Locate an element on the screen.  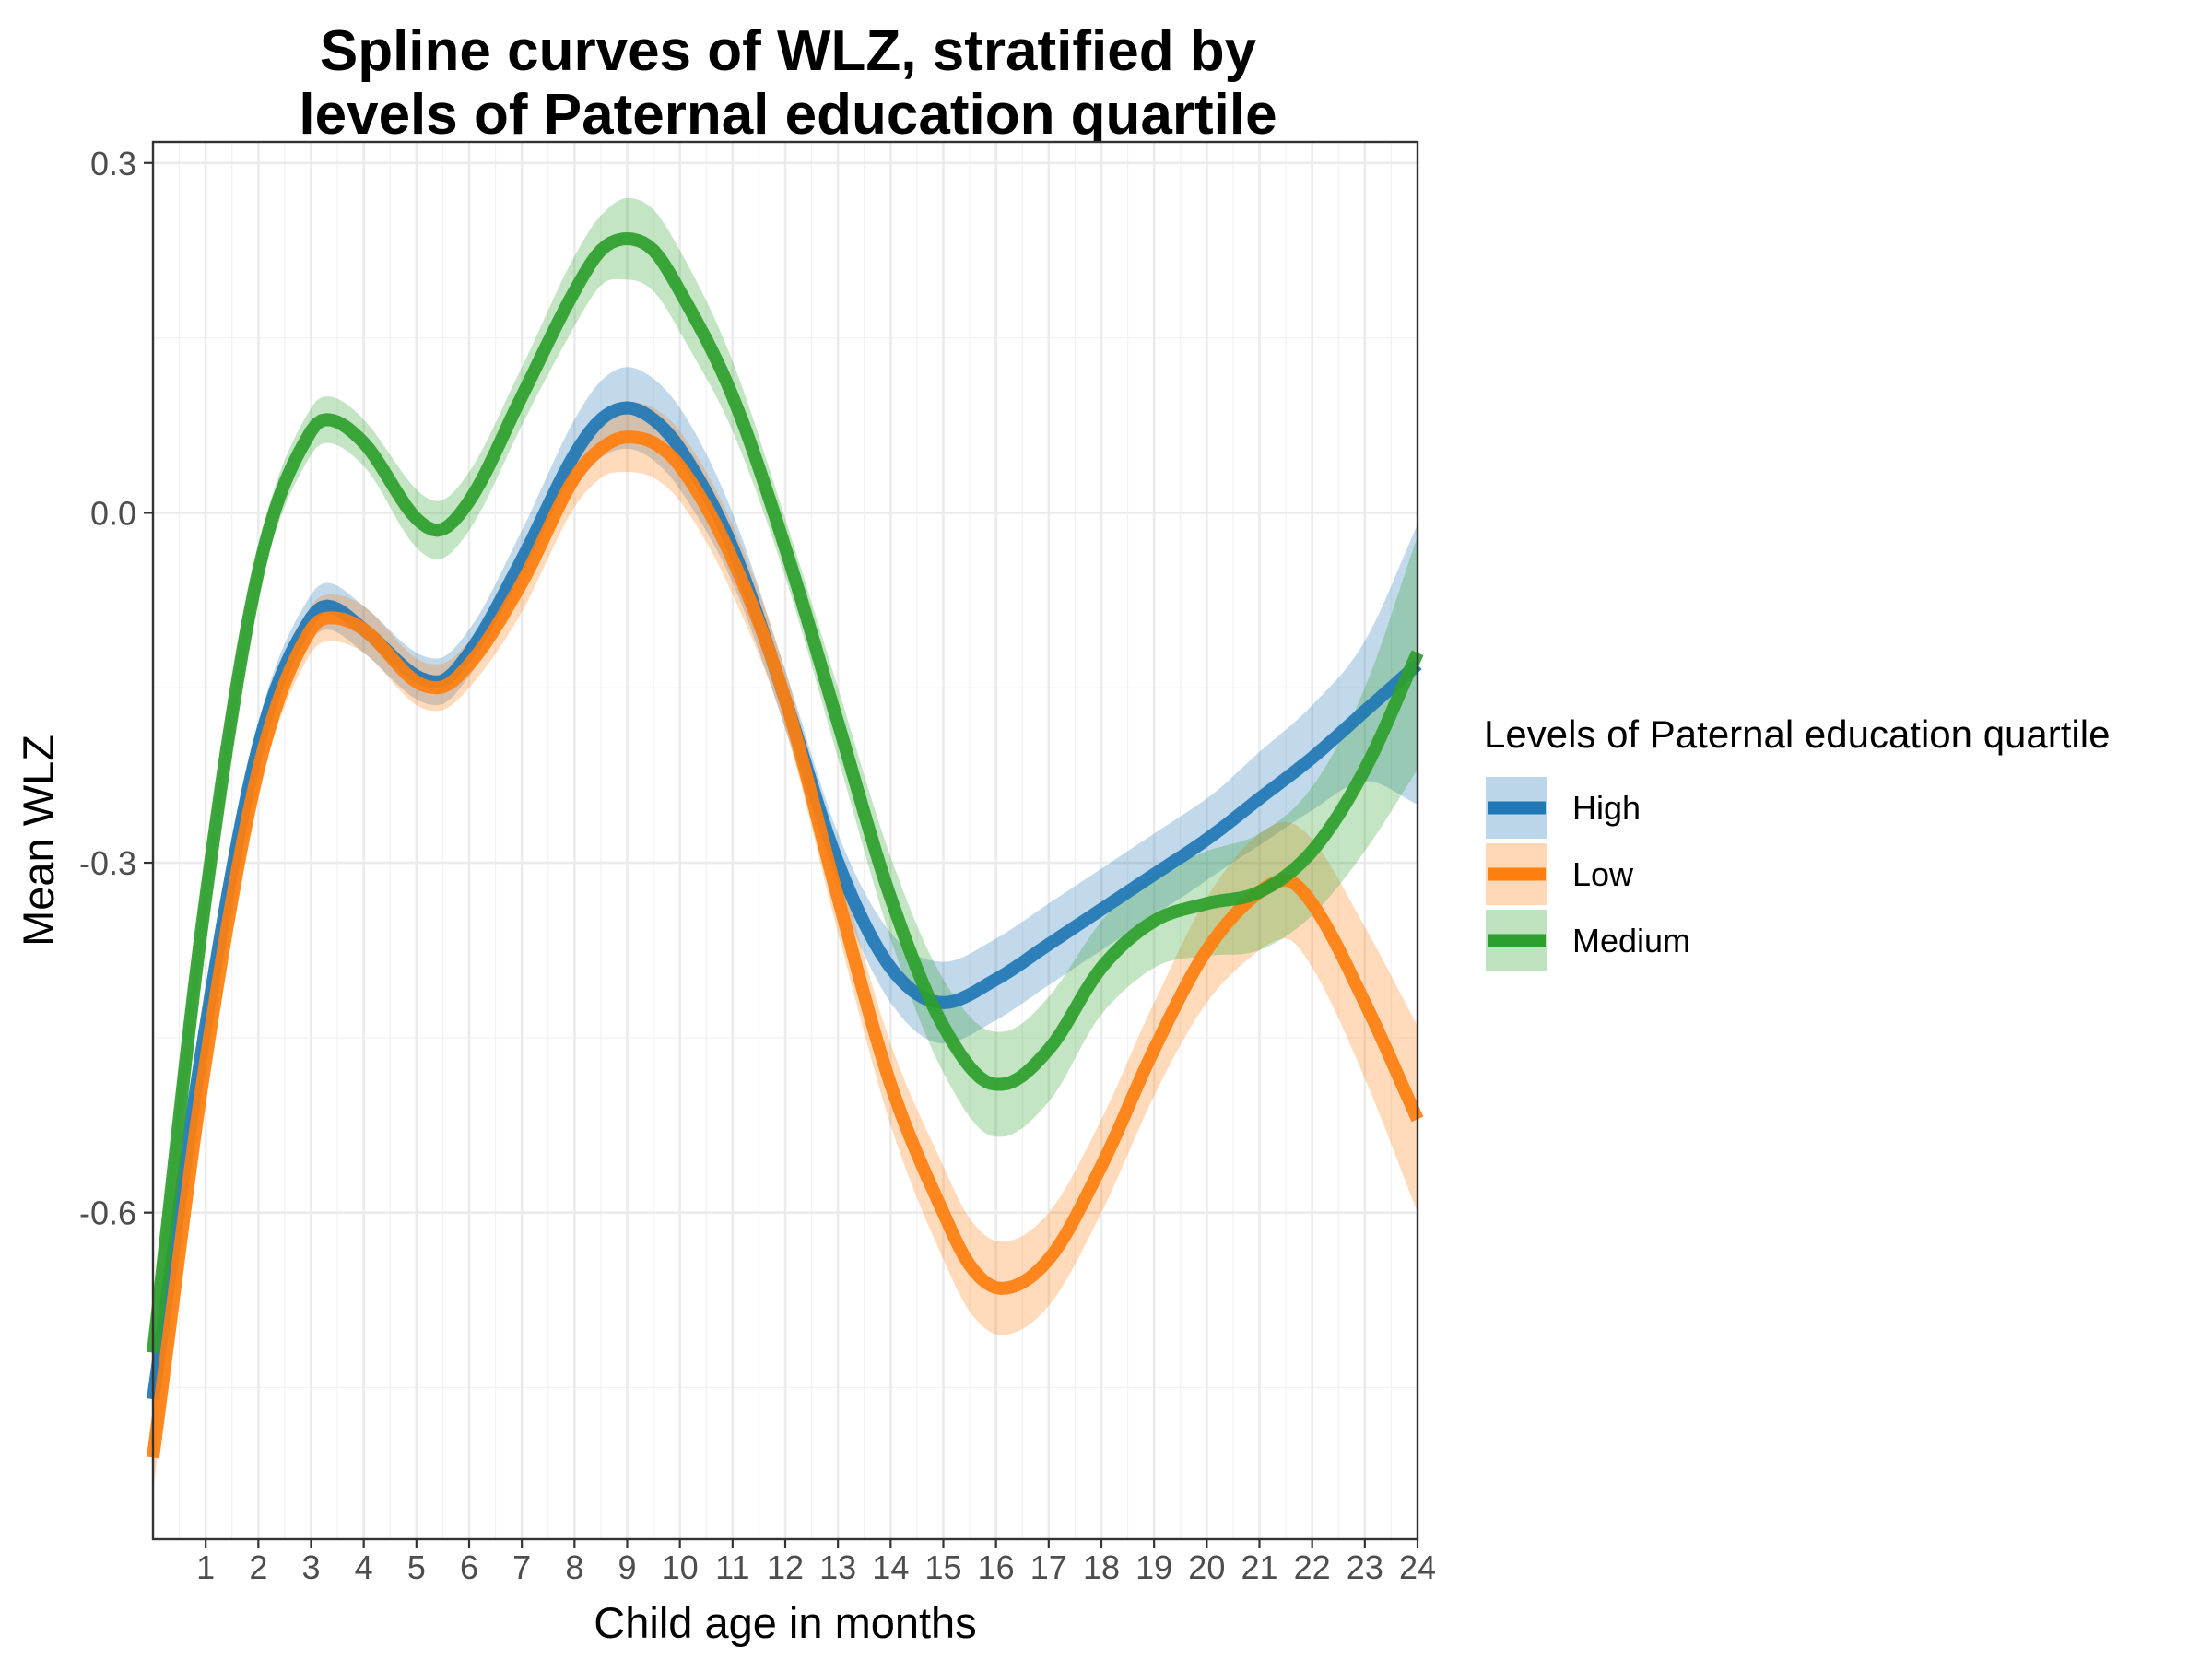
x-tick-label: 15 is located at coordinates (942, 1567).